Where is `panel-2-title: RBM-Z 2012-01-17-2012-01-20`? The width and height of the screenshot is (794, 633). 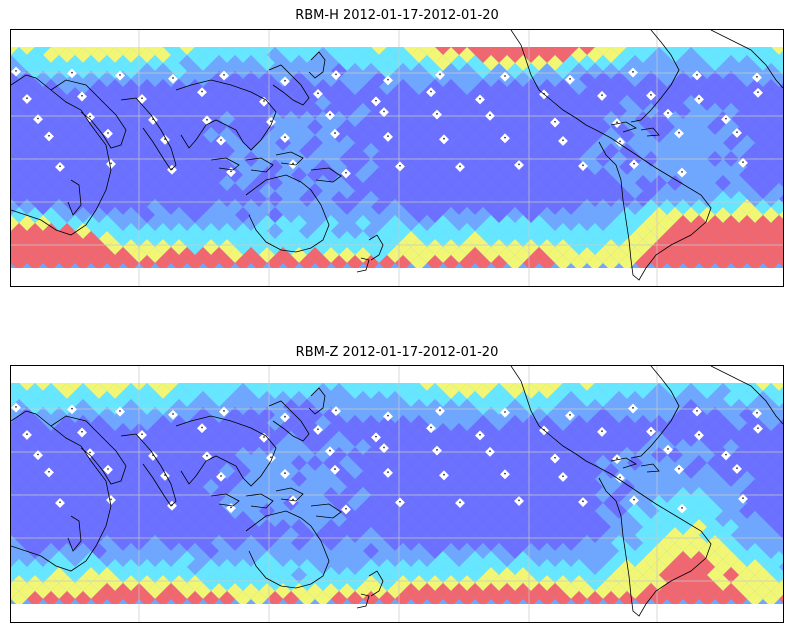 panel-2-title: RBM-Z 2012-01-17-2012-01-20 is located at coordinates (397, 352).